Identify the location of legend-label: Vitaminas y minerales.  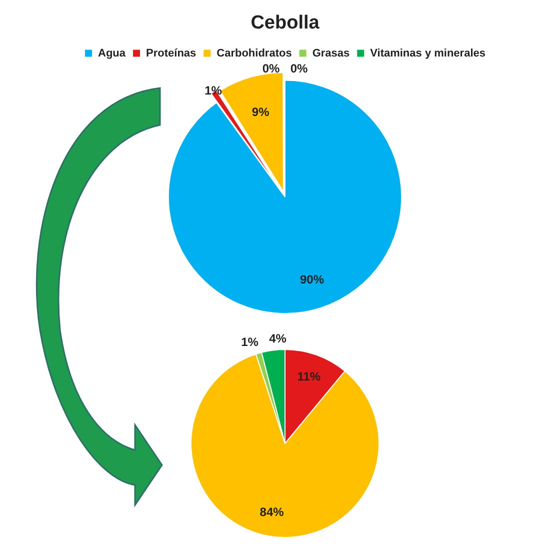
(428, 53).